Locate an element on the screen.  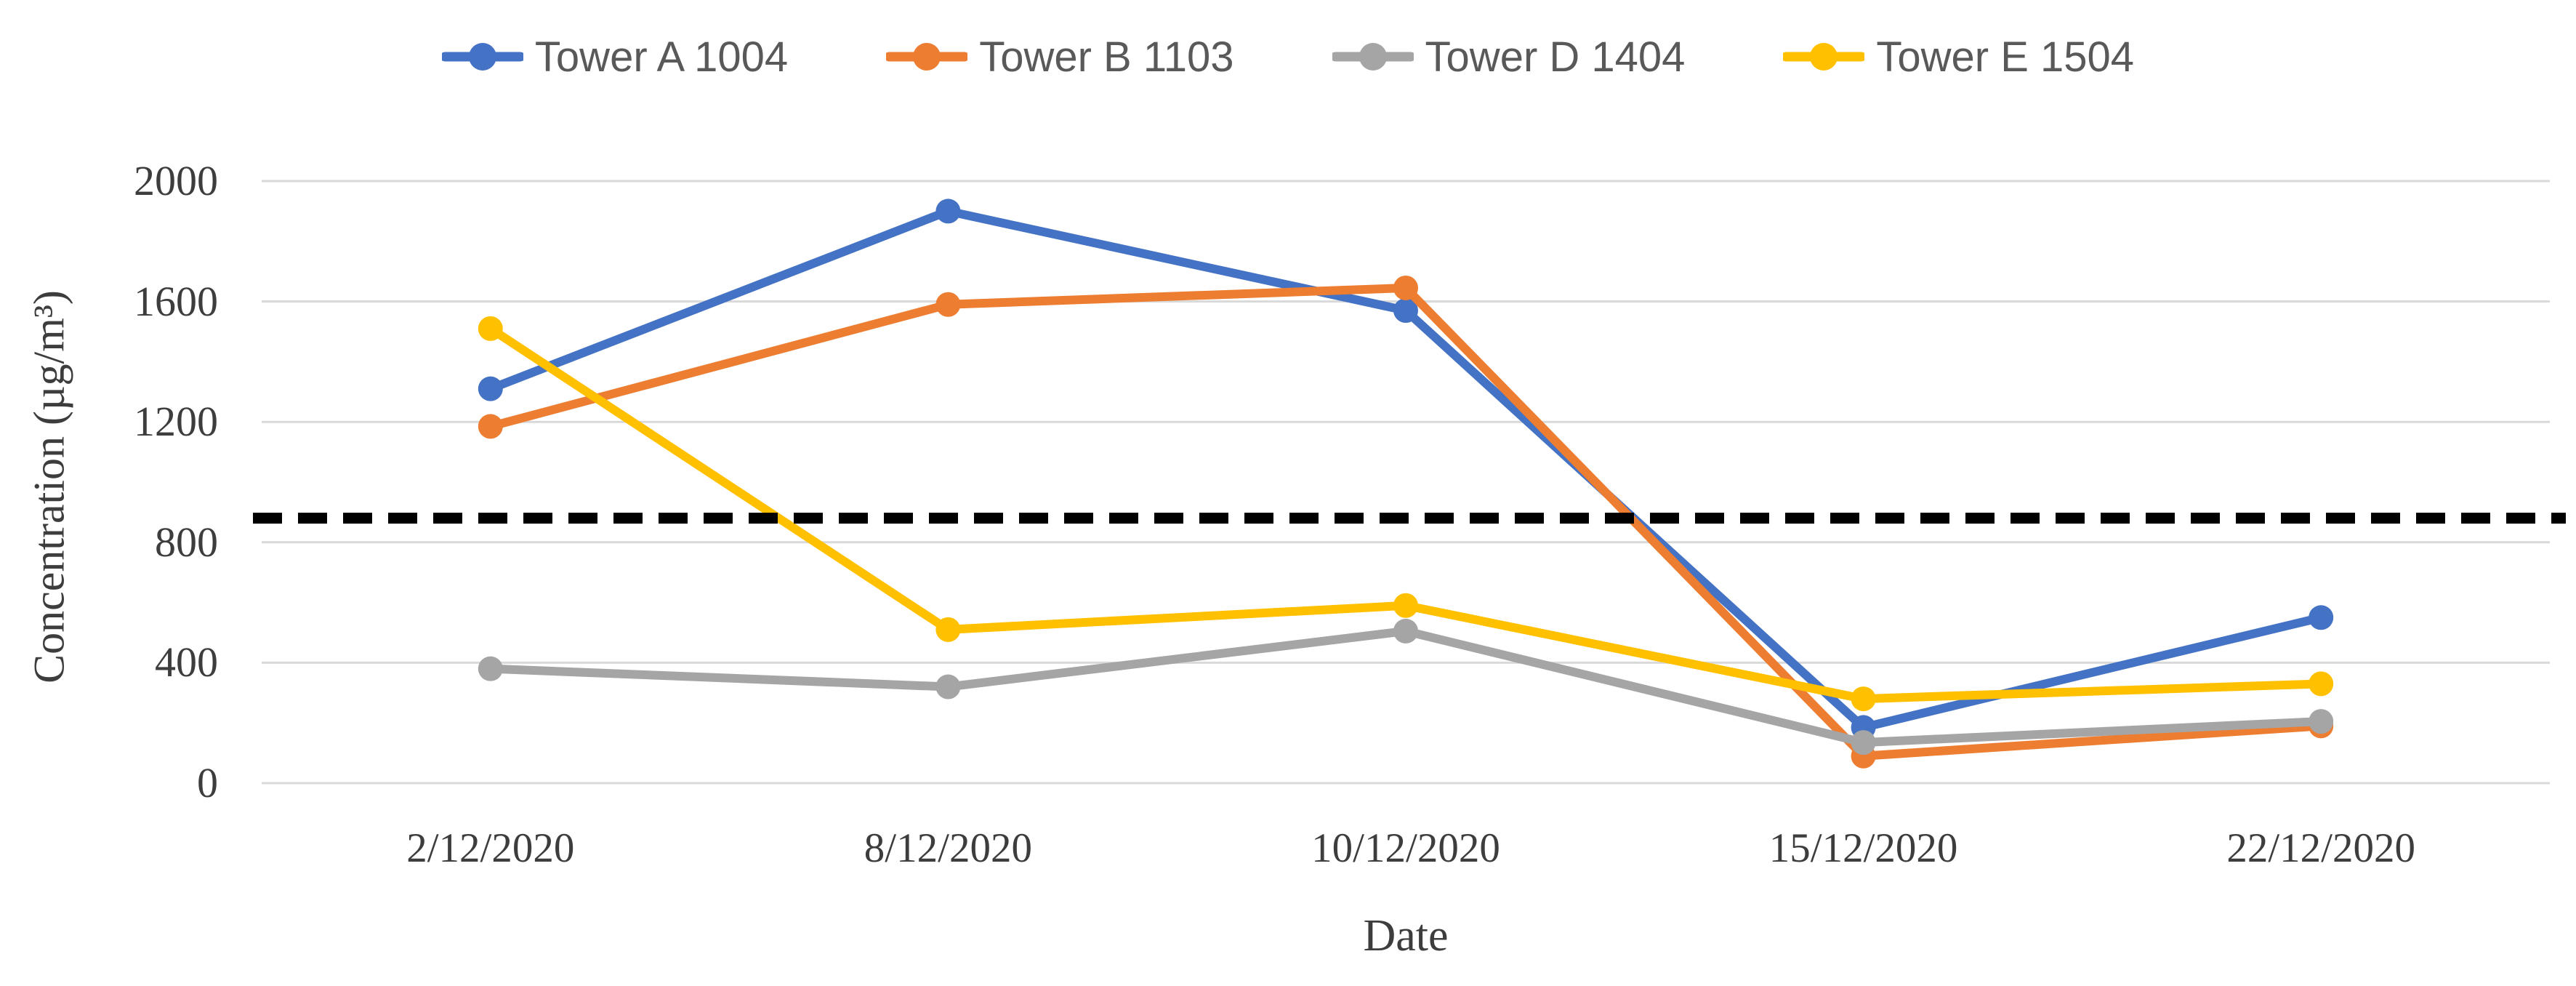
legend-item-tower-b-1103: Tower B 1103 is located at coordinates (1060, 57).